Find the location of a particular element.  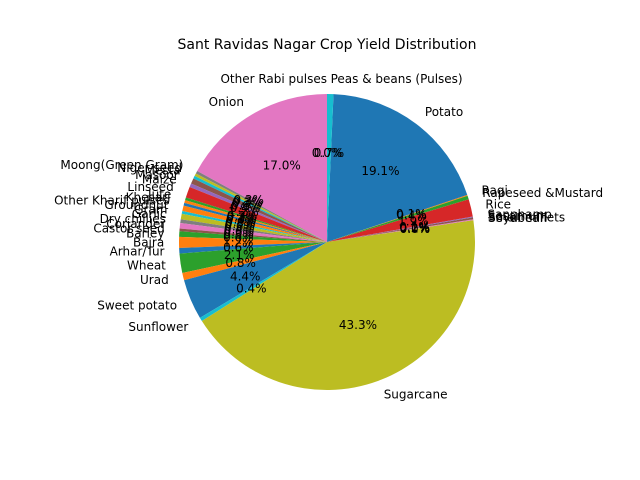

slice-label: Sunflower is located at coordinates (158, 327).